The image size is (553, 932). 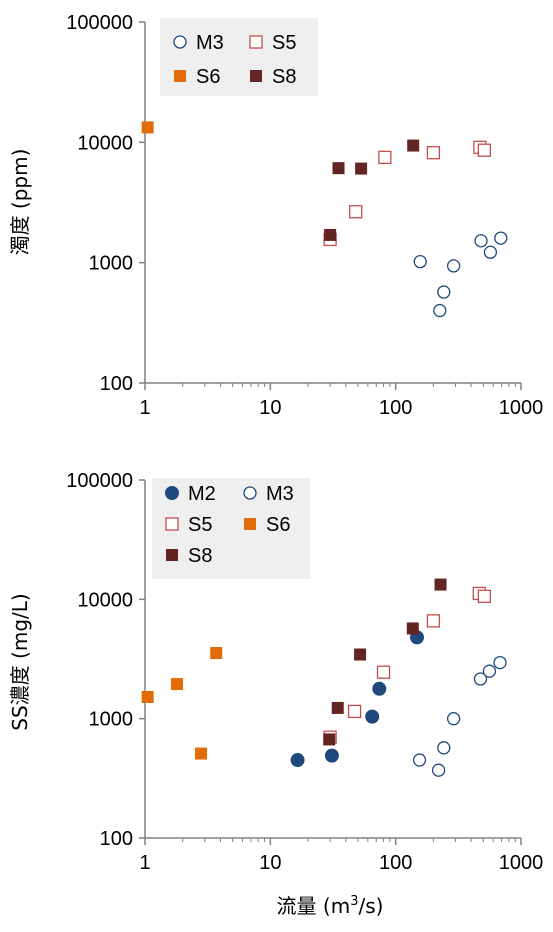 I want to click on y-axis-title: 濁度 (ppm), so click(x=20, y=202).